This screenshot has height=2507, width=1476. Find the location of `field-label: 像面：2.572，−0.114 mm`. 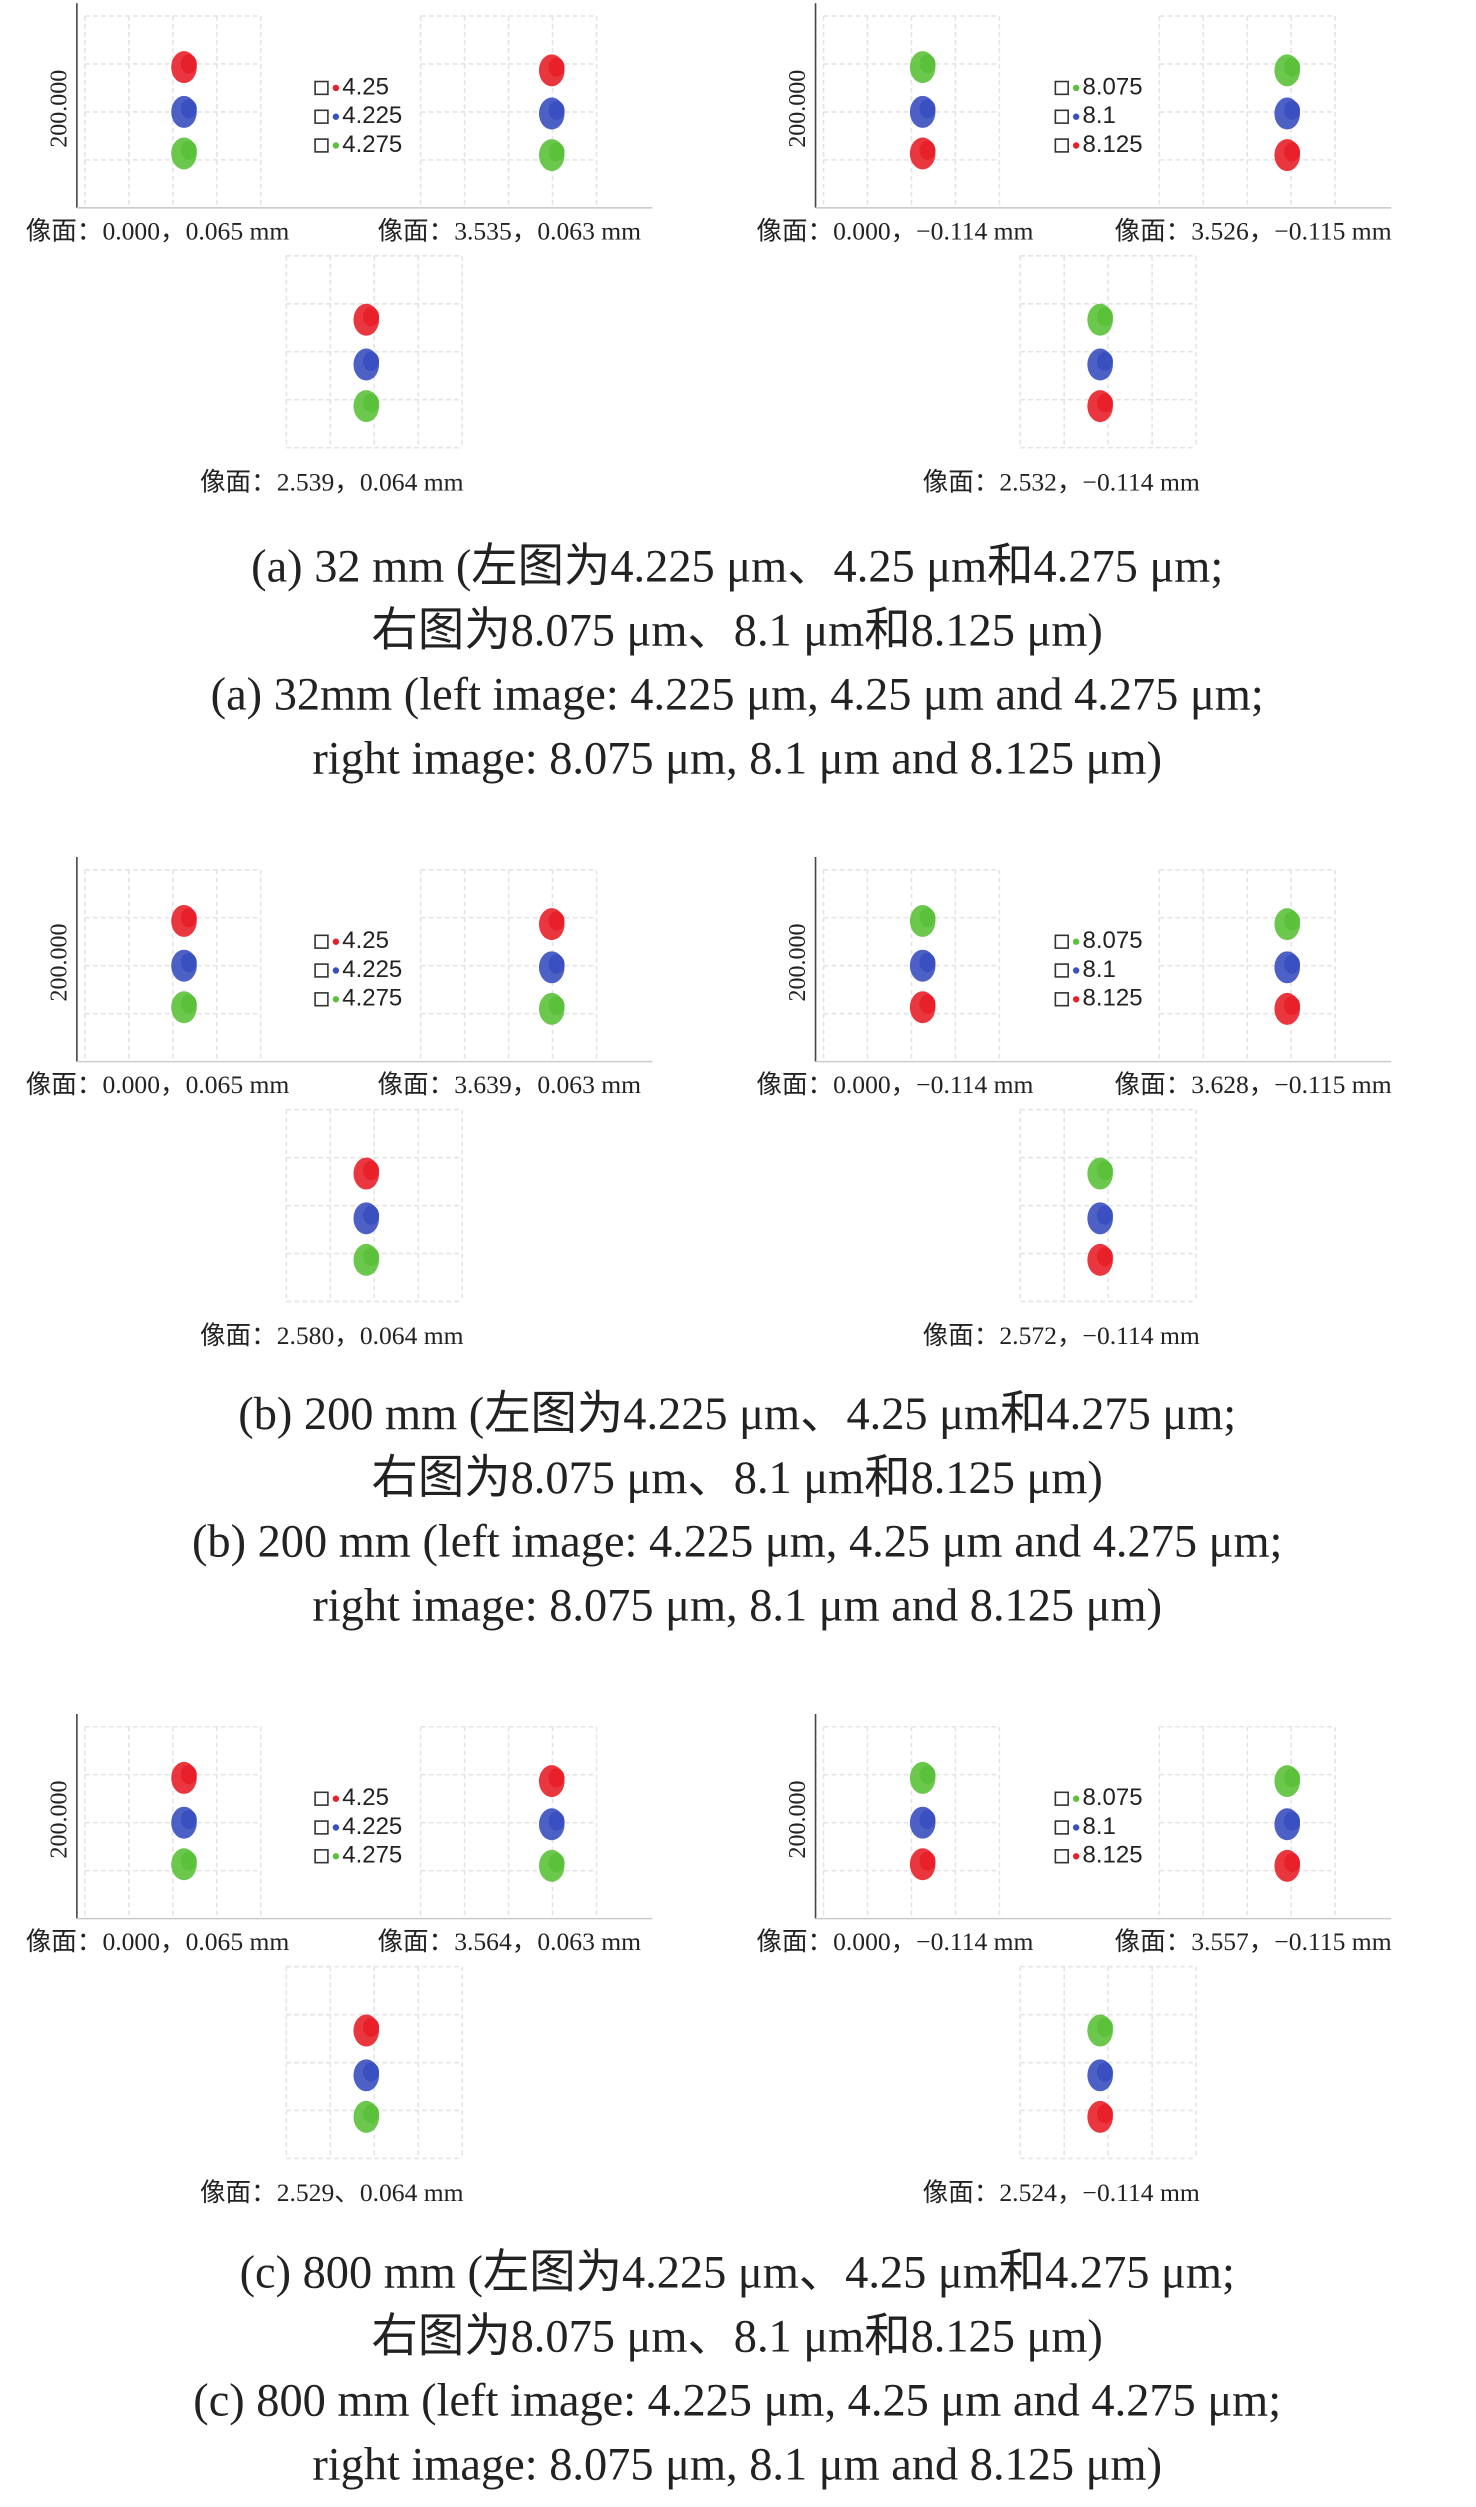

field-label: 像面：2.572，−0.114 mm is located at coordinates (1061, 1335).